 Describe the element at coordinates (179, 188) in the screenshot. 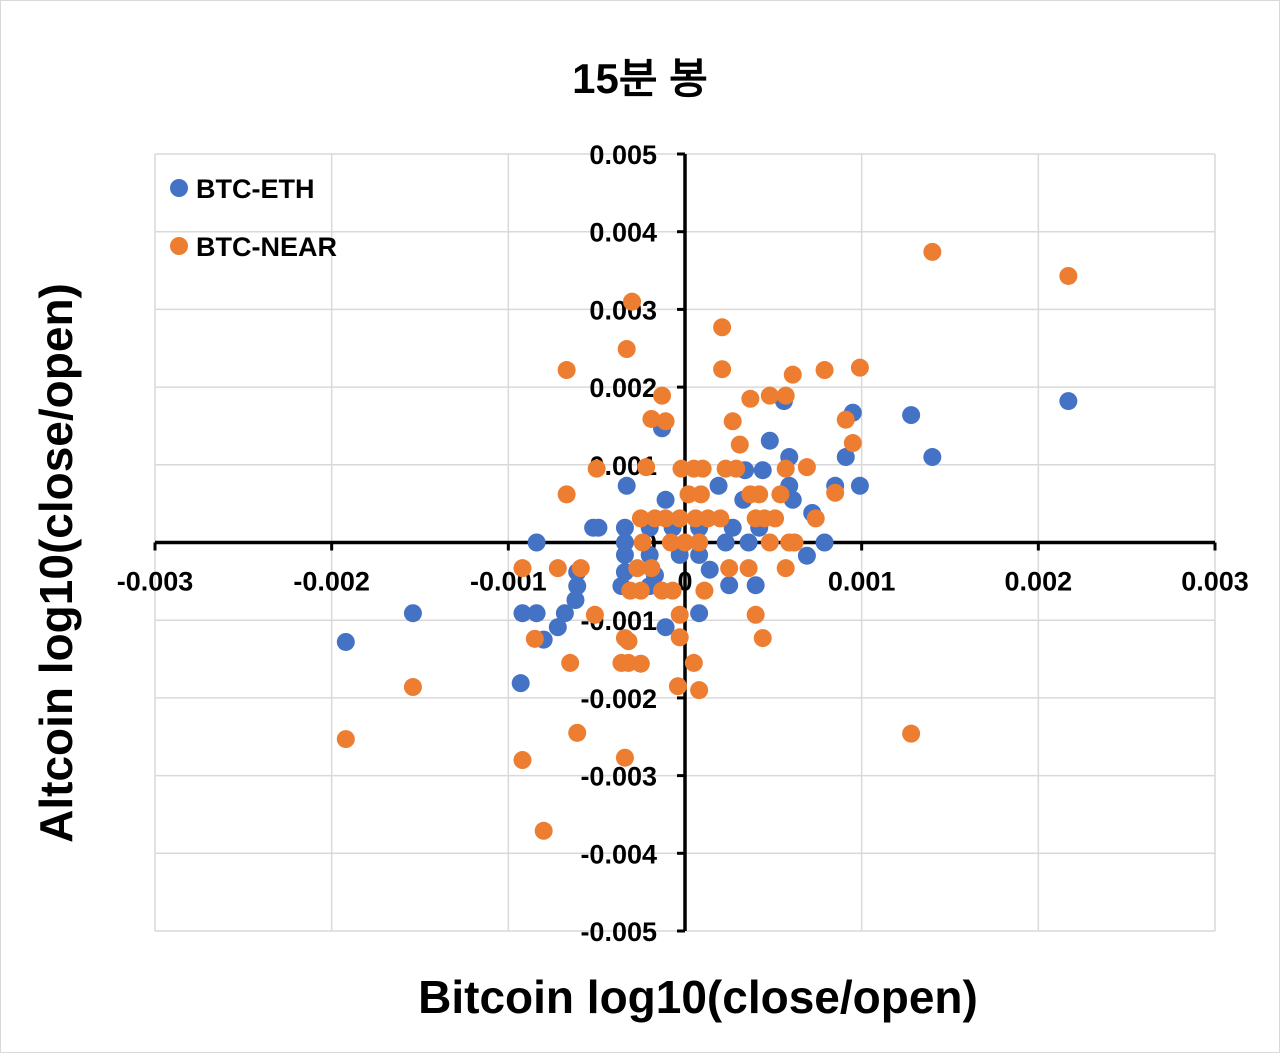

I see `legend-marker-btc-eth` at that location.